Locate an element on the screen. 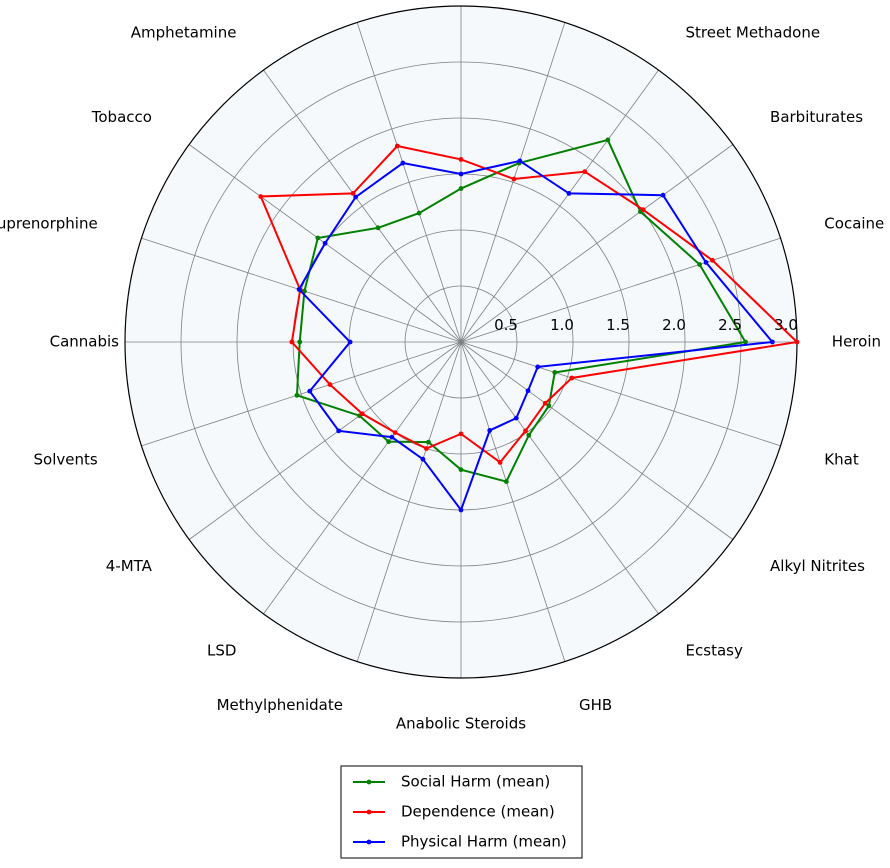 The width and height of the screenshot is (890, 868). legend-label: Physical Harm (mean) is located at coordinates (484, 842).